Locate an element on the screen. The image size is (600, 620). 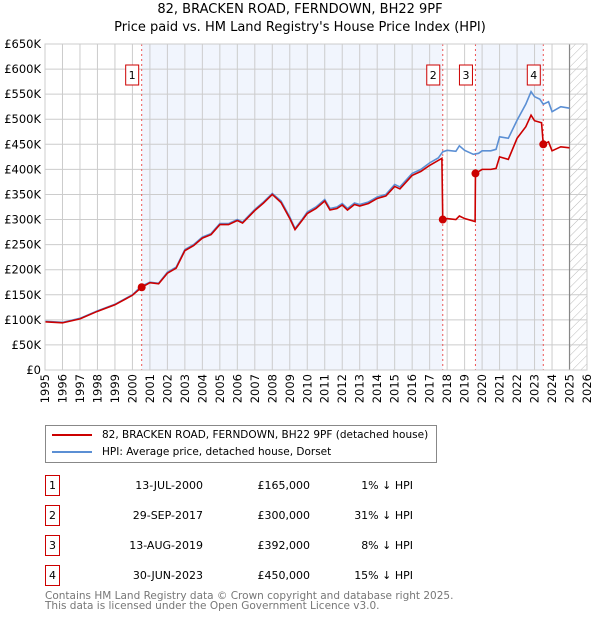
sale-label: 3 is located at coordinates (465, 75).